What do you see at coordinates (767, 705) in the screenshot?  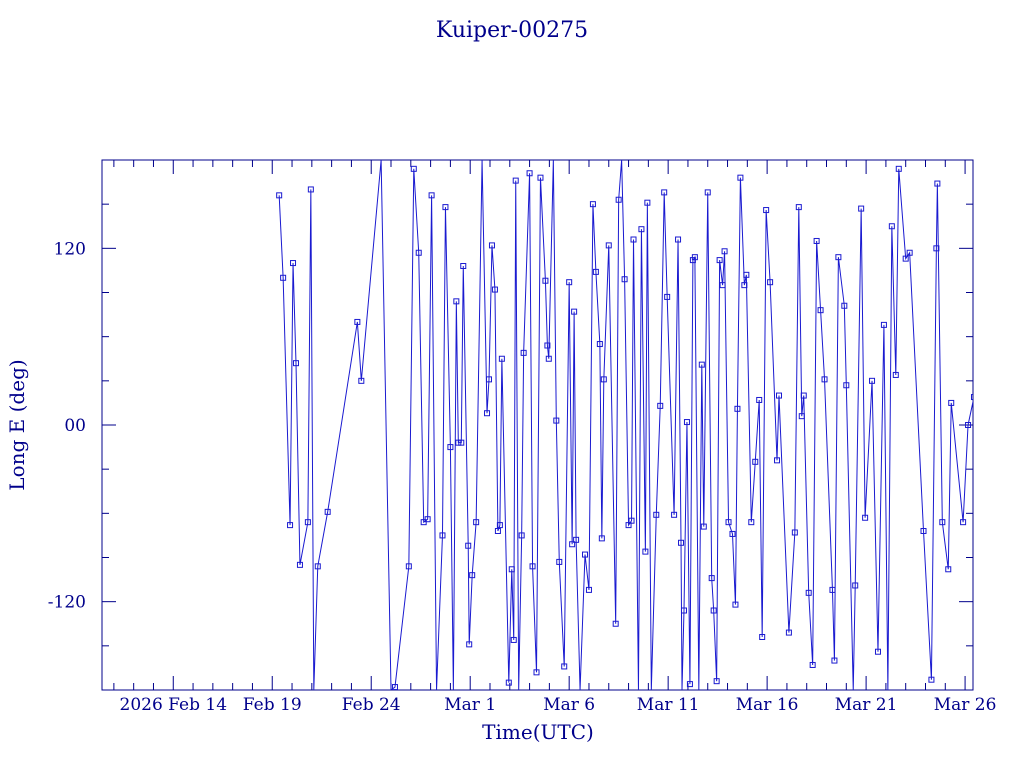 I see `x-tick-label: Mar 16` at bounding box center [767, 705].